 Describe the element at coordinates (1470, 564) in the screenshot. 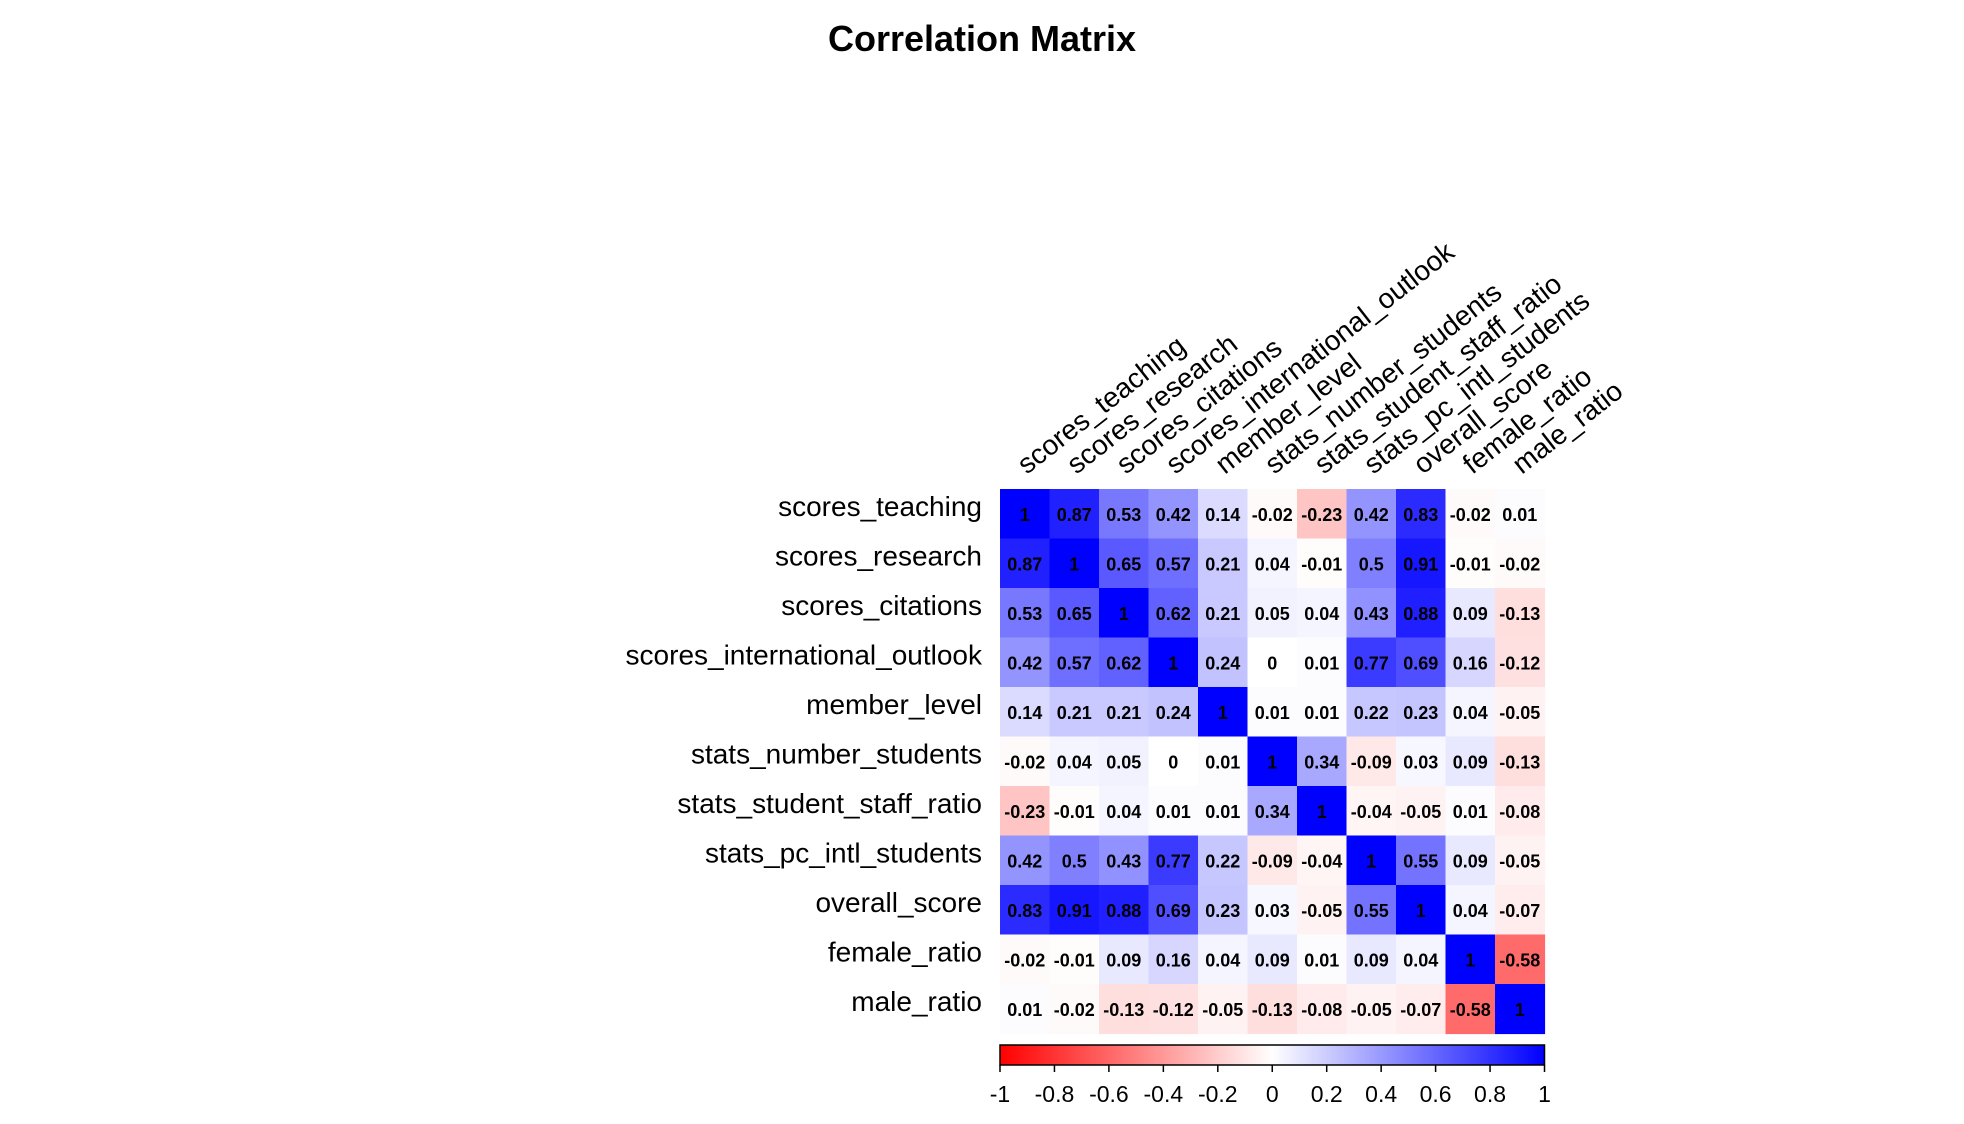

I see `cell-value-label: -0.01` at that location.